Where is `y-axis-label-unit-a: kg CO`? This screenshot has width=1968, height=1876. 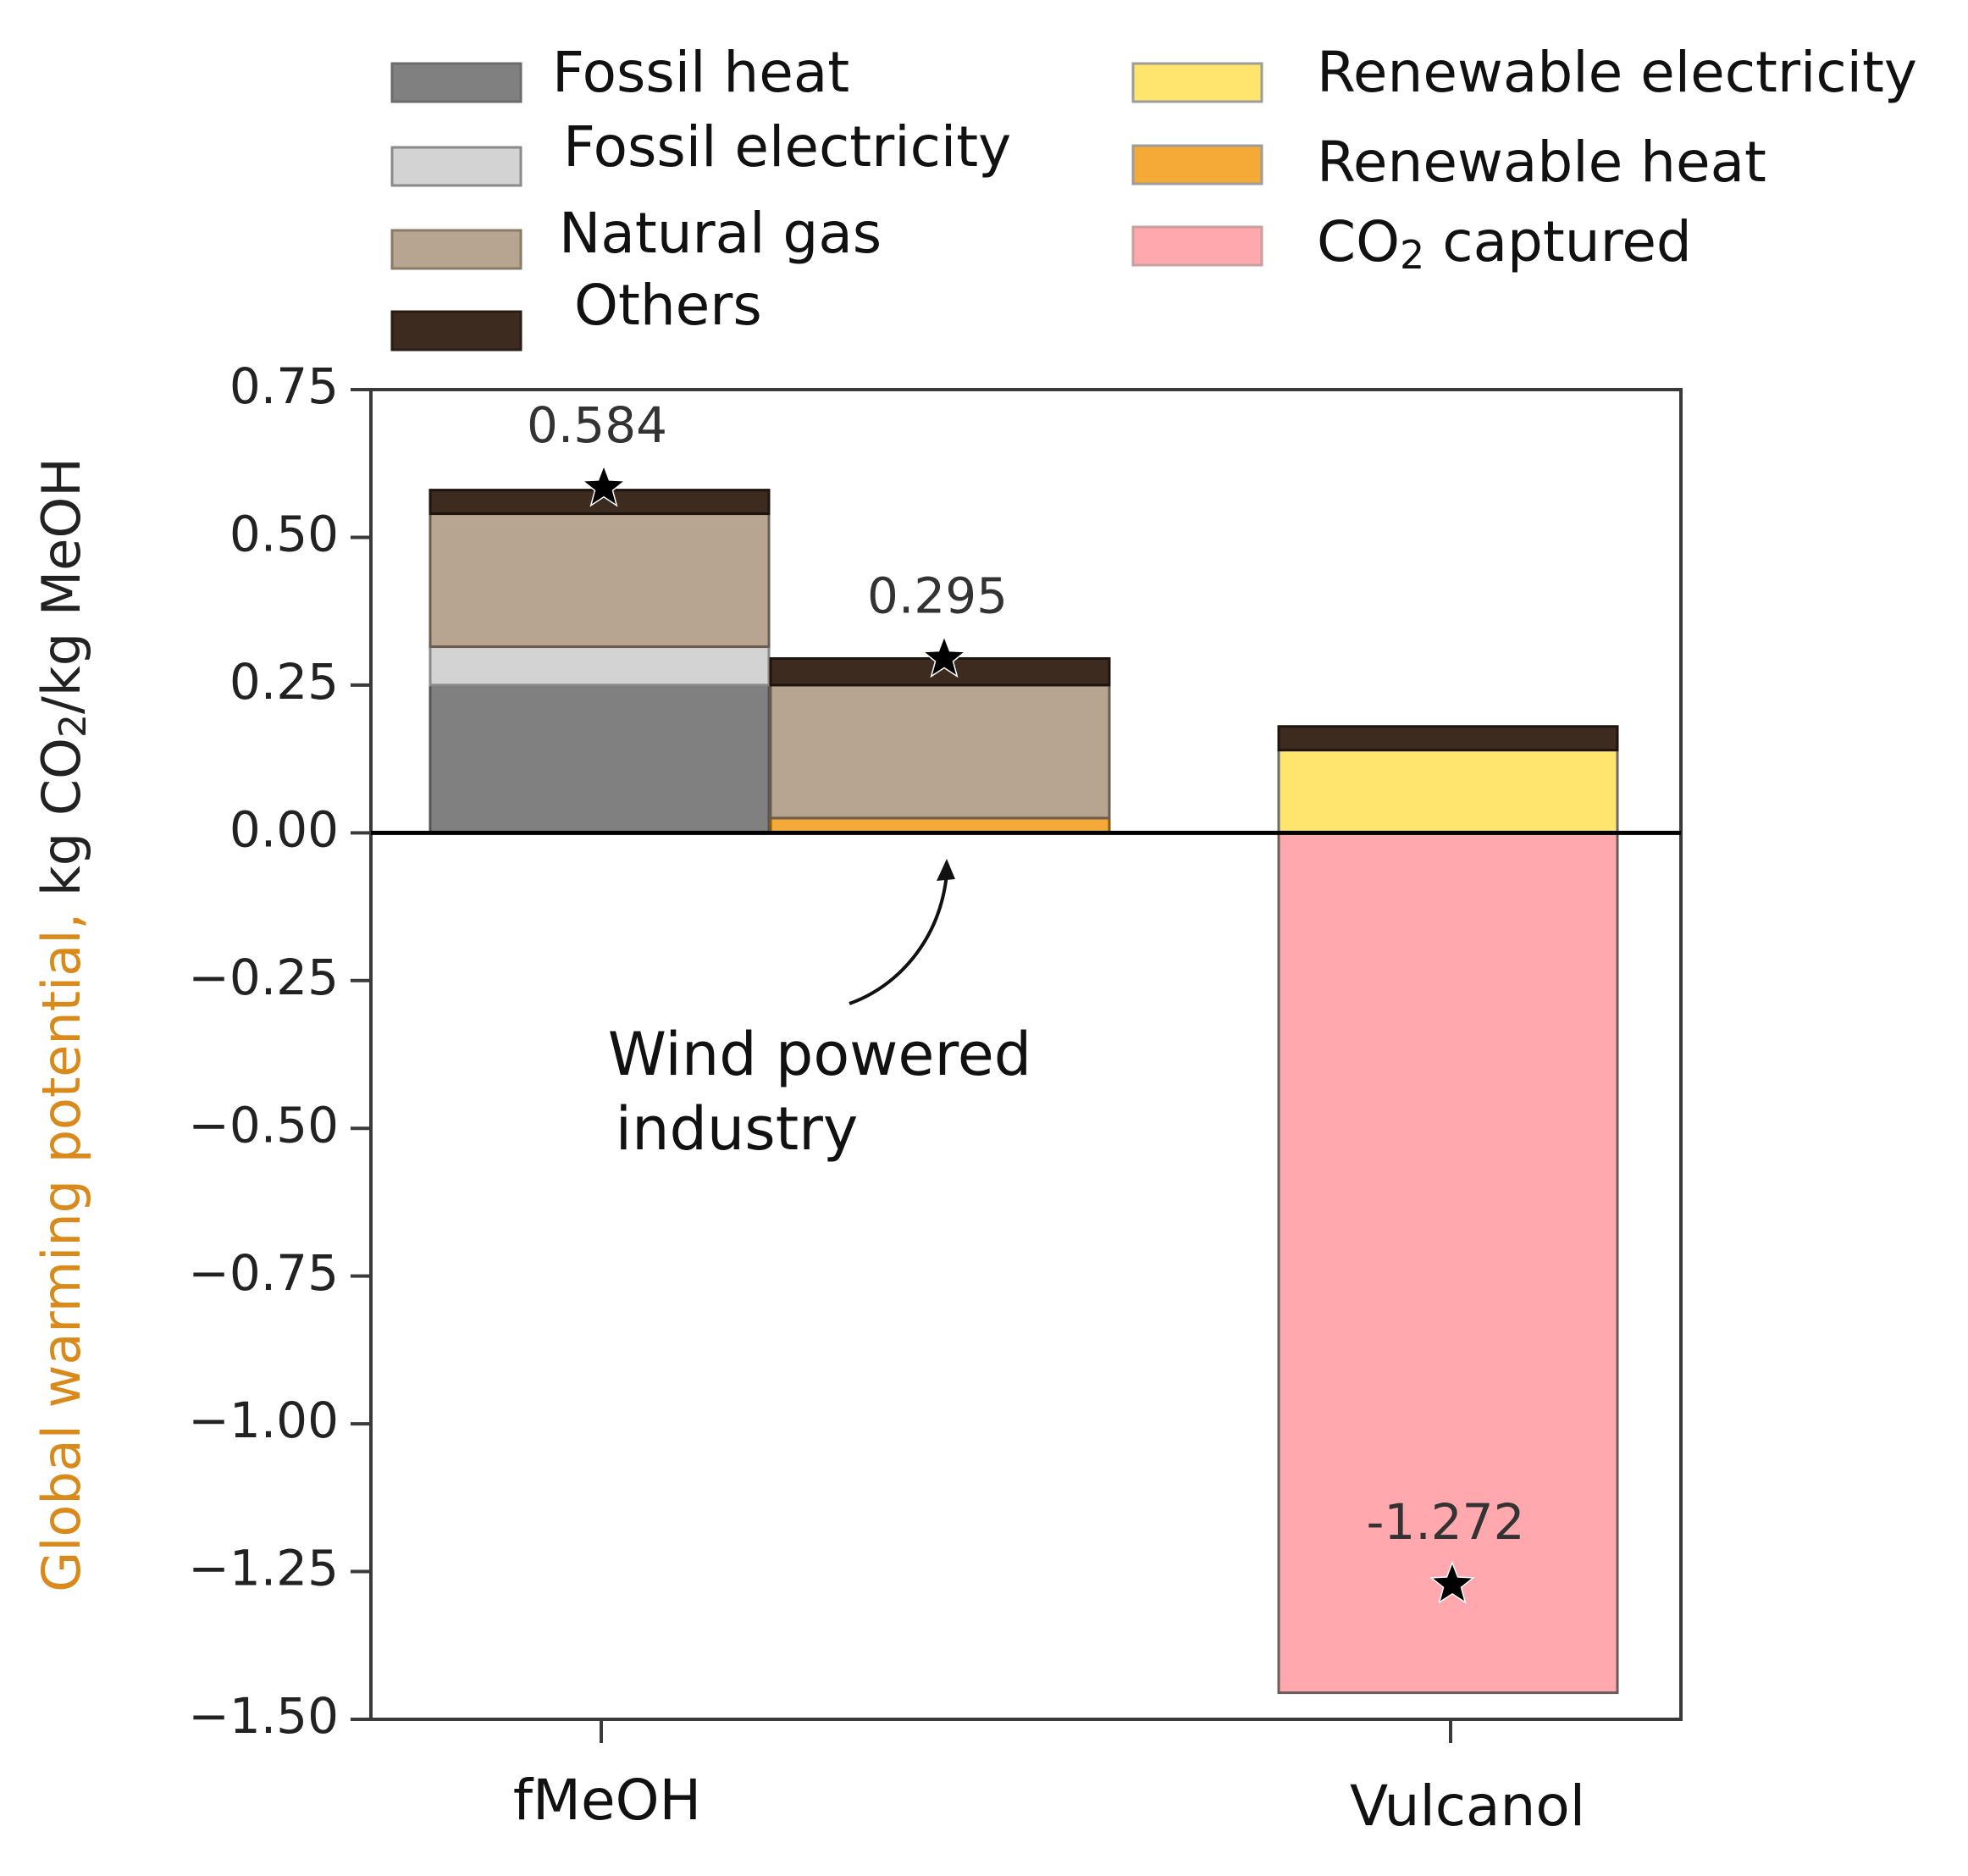
y-axis-label-unit-a: kg CO is located at coordinates (61, 817).